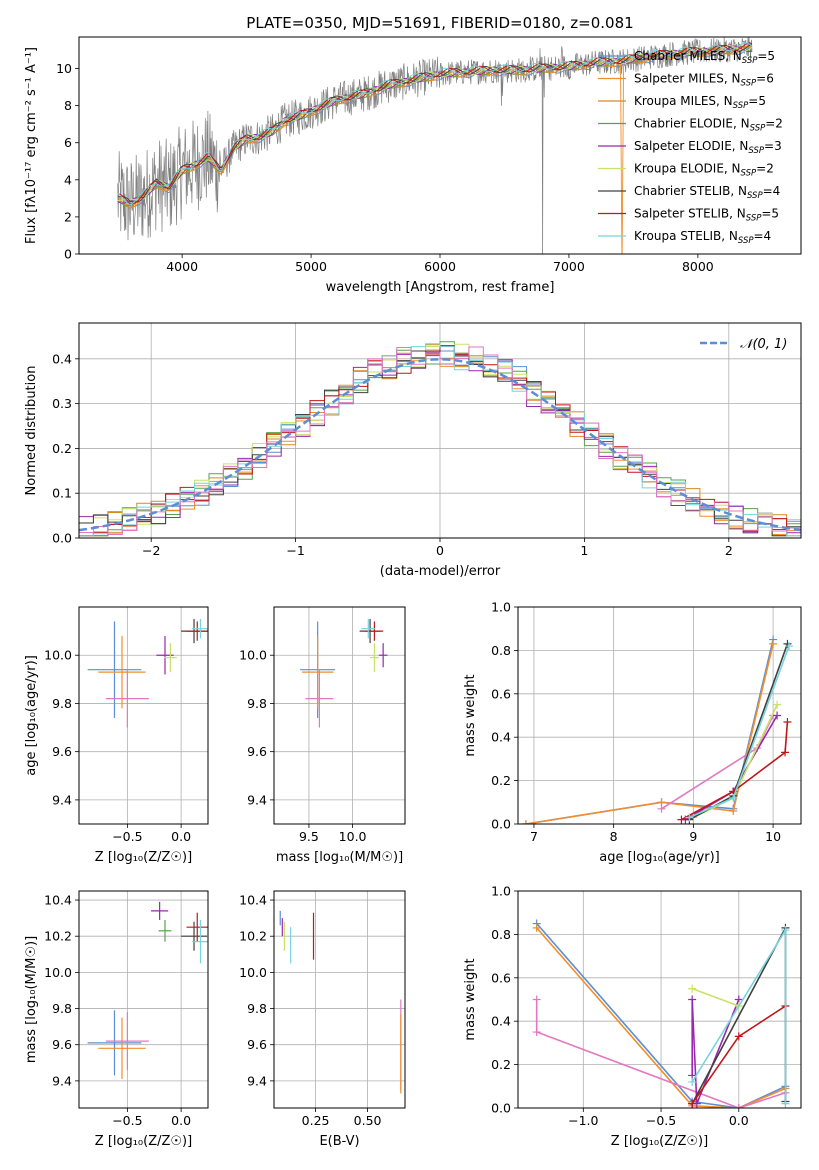 This screenshot has height=1170, width=819. I want to click on mass_vs_EBV-xlabel: E(B-V), so click(339, 1141).